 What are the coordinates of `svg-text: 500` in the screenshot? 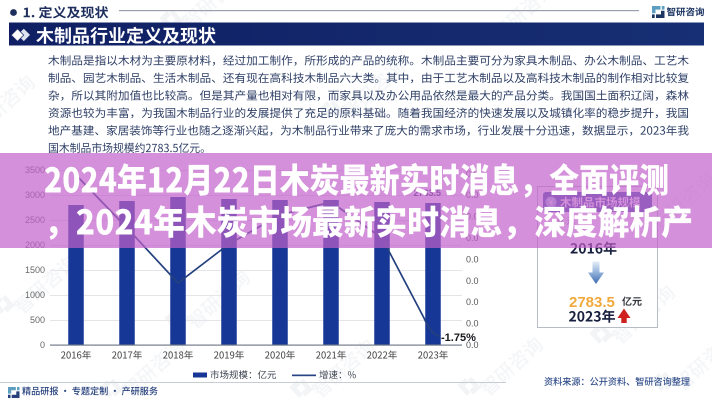 It's located at (37, 320).